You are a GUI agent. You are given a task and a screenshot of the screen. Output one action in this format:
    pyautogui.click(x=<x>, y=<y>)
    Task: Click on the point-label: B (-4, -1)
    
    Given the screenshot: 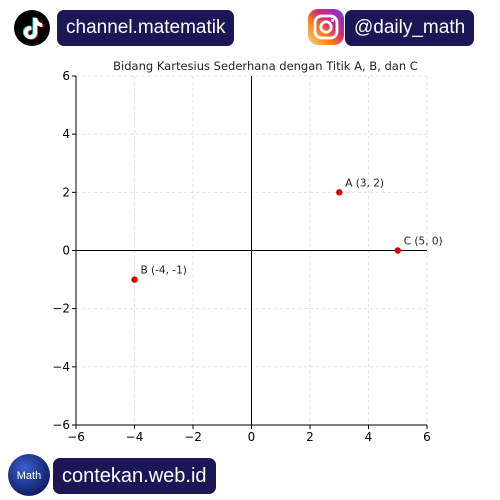 What is the action you would take?
    pyautogui.click(x=164, y=271)
    